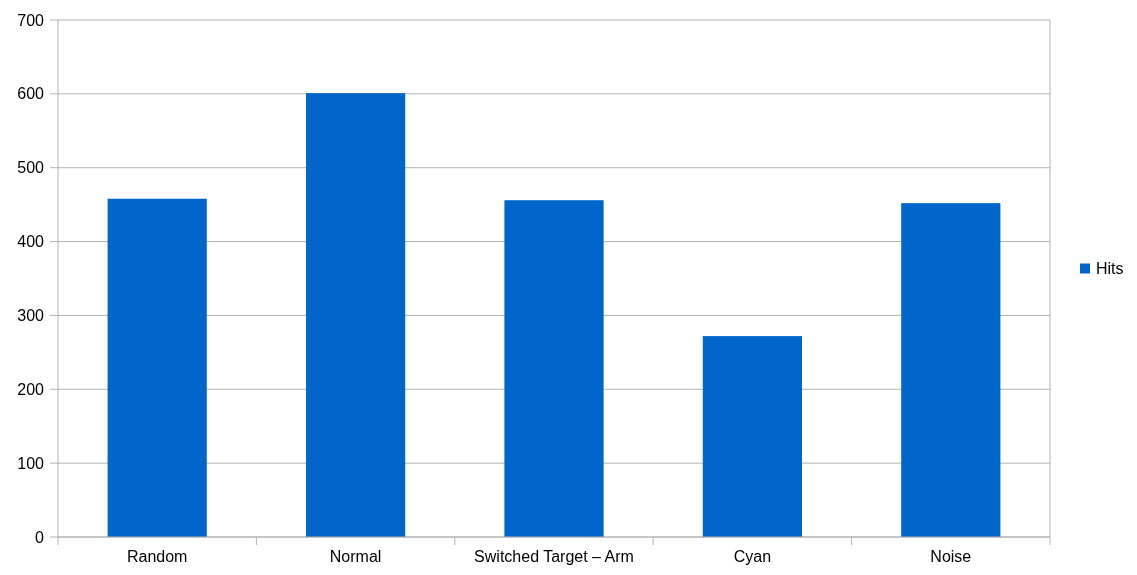 Image resolution: width=1137 pixels, height=575 pixels. Describe the element at coordinates (31, 94) in the screenshot. I see `y-tick-label: 600` at that location.